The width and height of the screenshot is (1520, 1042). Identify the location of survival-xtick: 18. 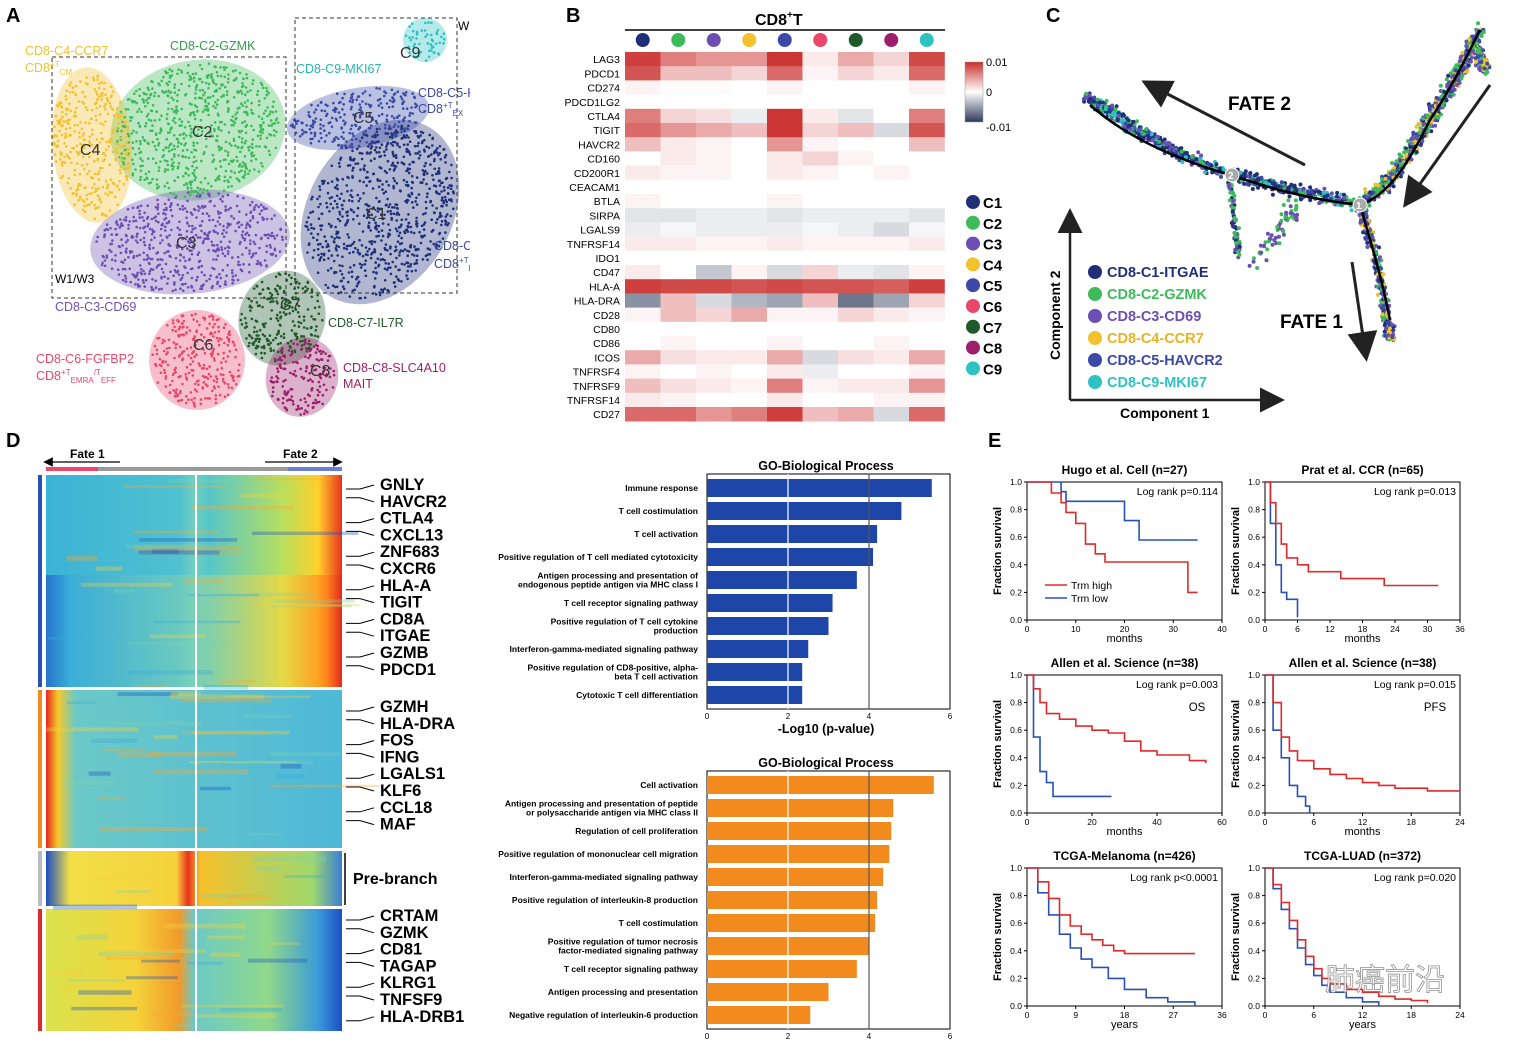
(1363, 629).